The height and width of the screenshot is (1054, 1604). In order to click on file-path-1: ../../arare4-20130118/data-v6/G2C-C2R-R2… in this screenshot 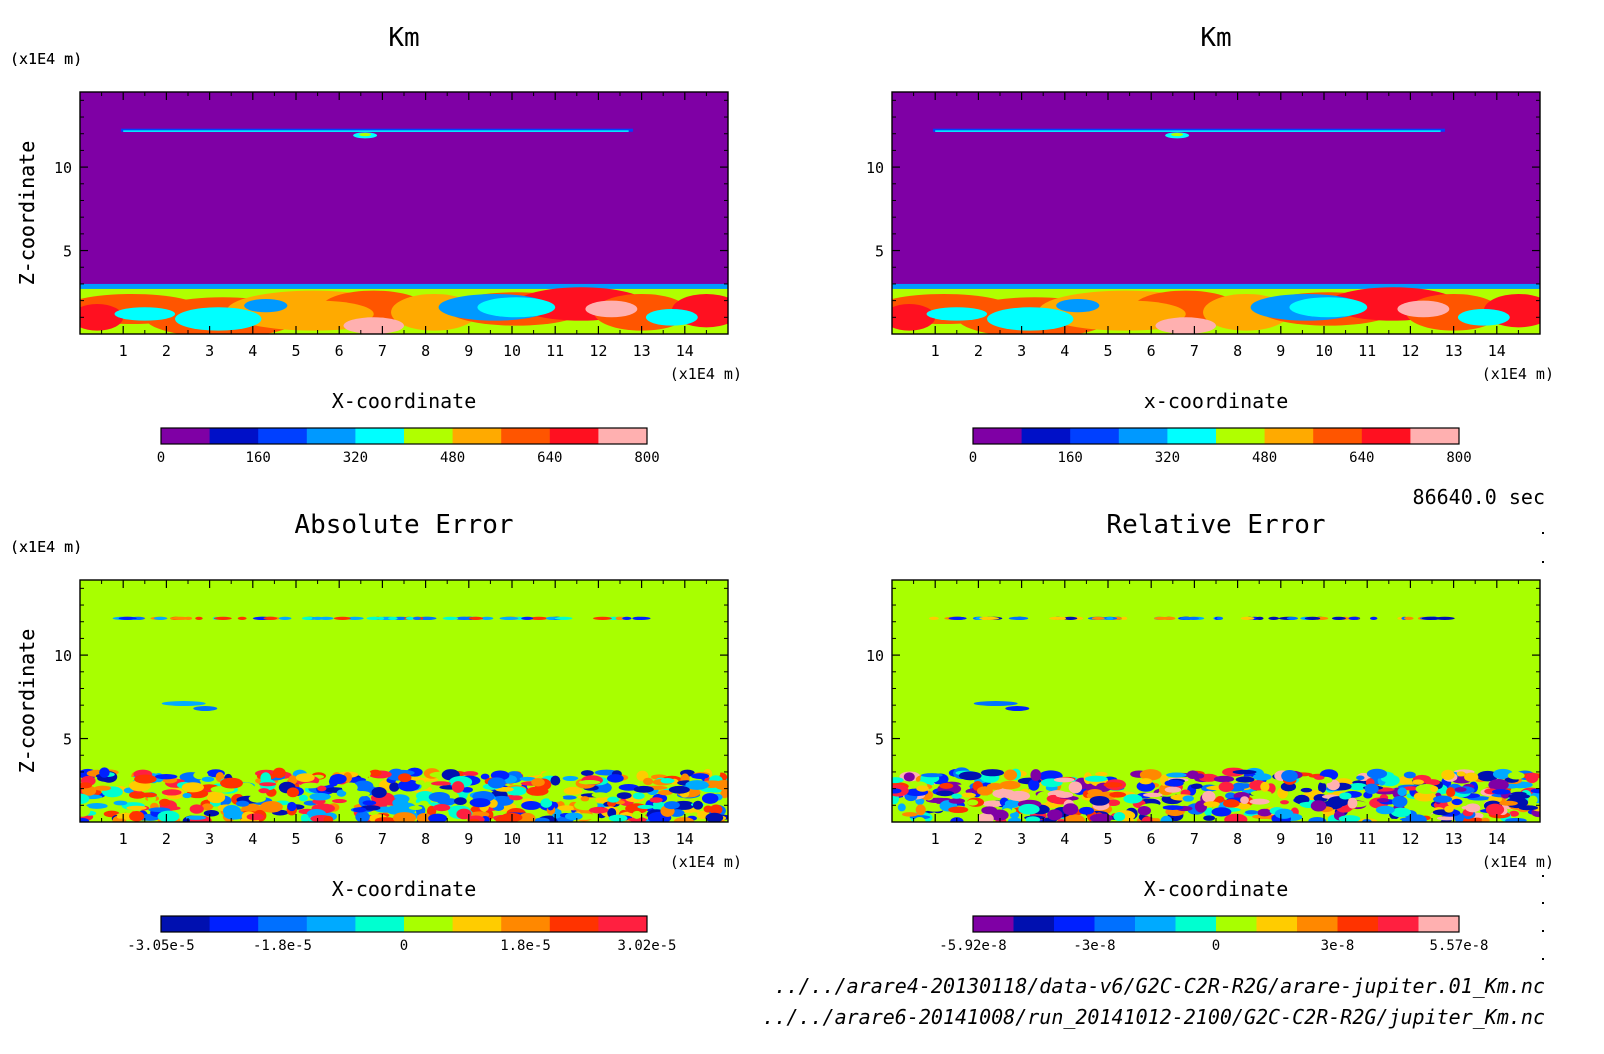, I will do `click(1159, 986)`.